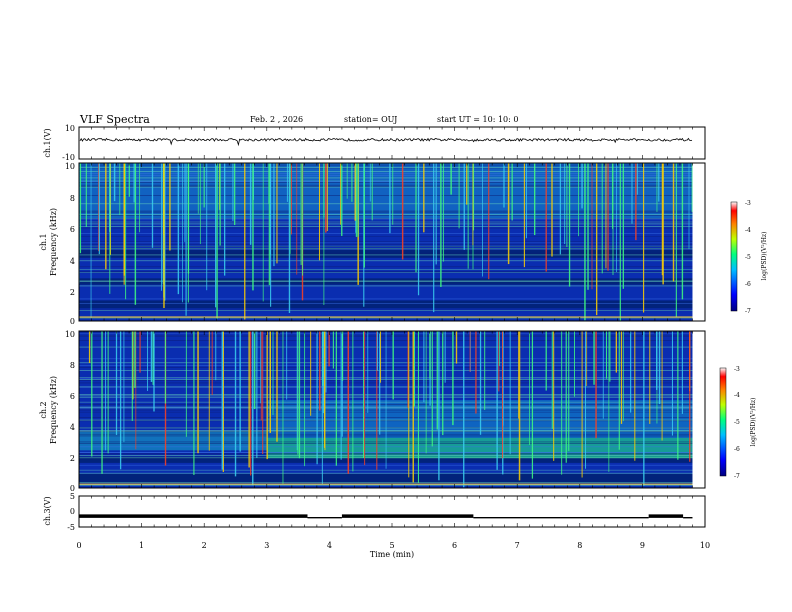 The height and width of the screenshot is (612, 792). What do you see at coordinates (748, 311) in the screenshot?
I see `ch1-cb-tick-m7: -7` at bounding box center [748, 311].